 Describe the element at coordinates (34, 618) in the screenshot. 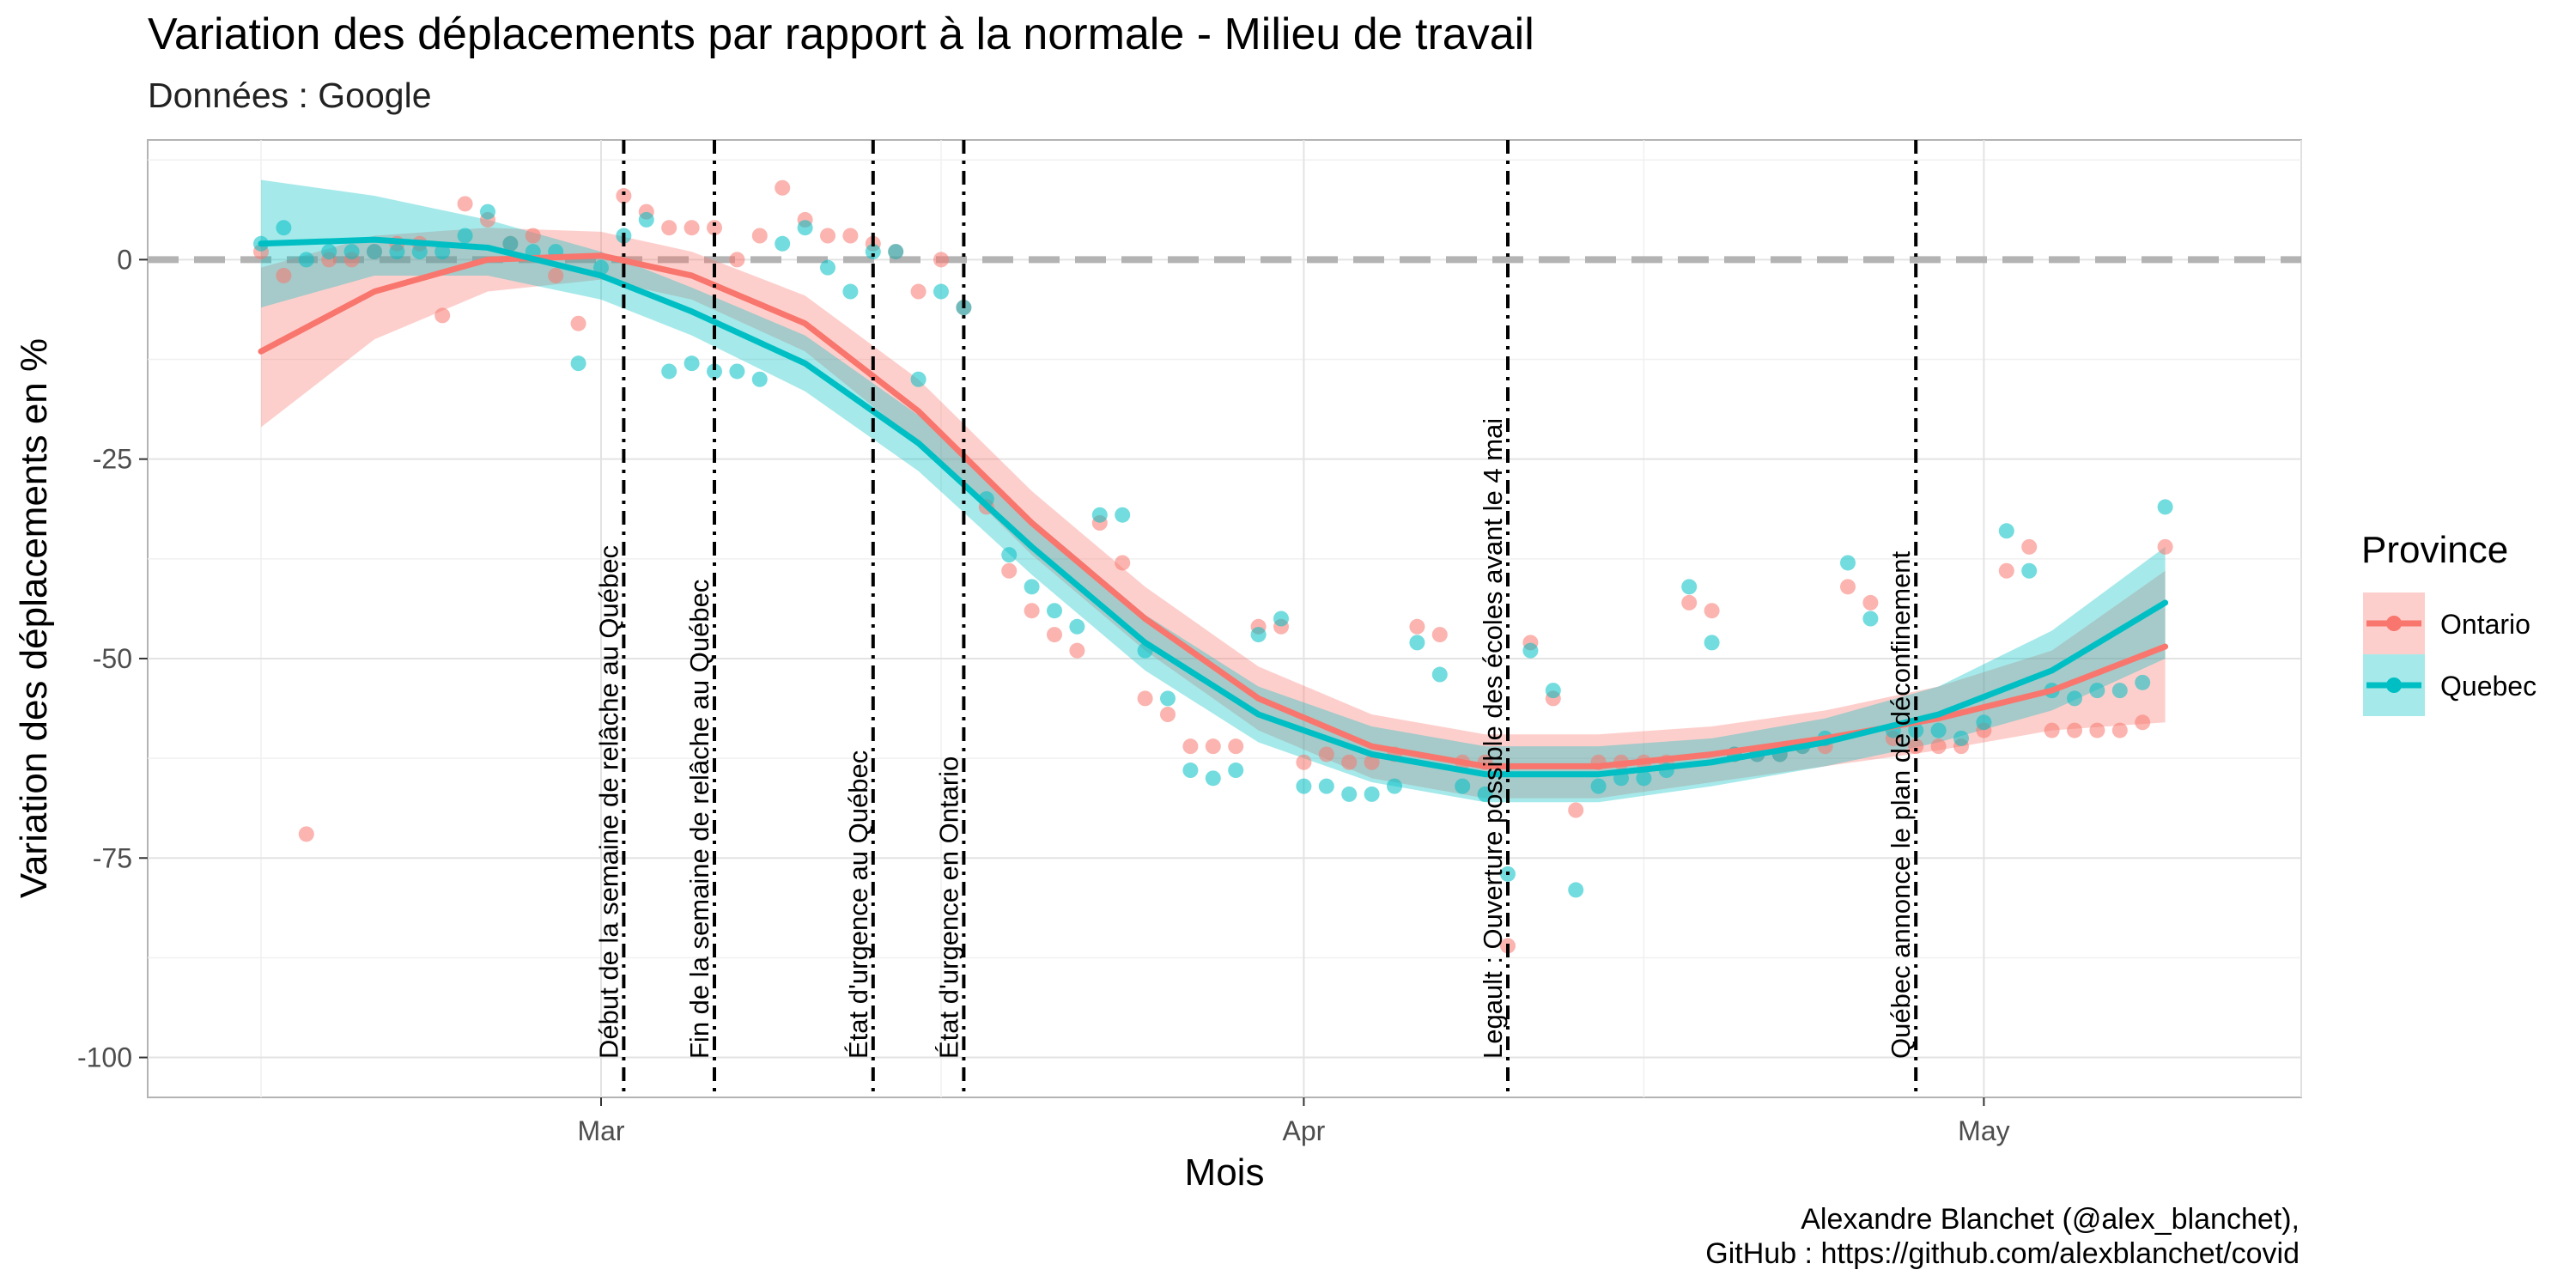

I see `y-axis-label: Variation des déplacements en %` at that location.